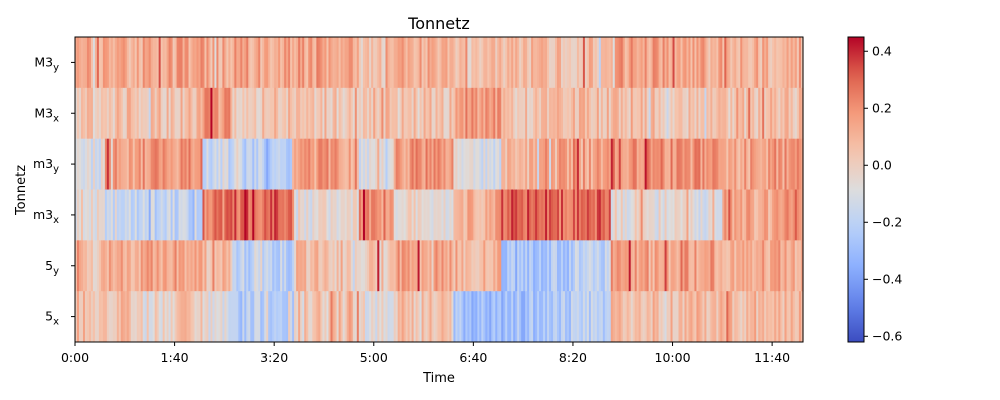 The width and height of the screenshot is (1000, 400). Describe the element at coordinates (46, 114) in the screenshot. I see `y-tick-label: M3x` at that location.